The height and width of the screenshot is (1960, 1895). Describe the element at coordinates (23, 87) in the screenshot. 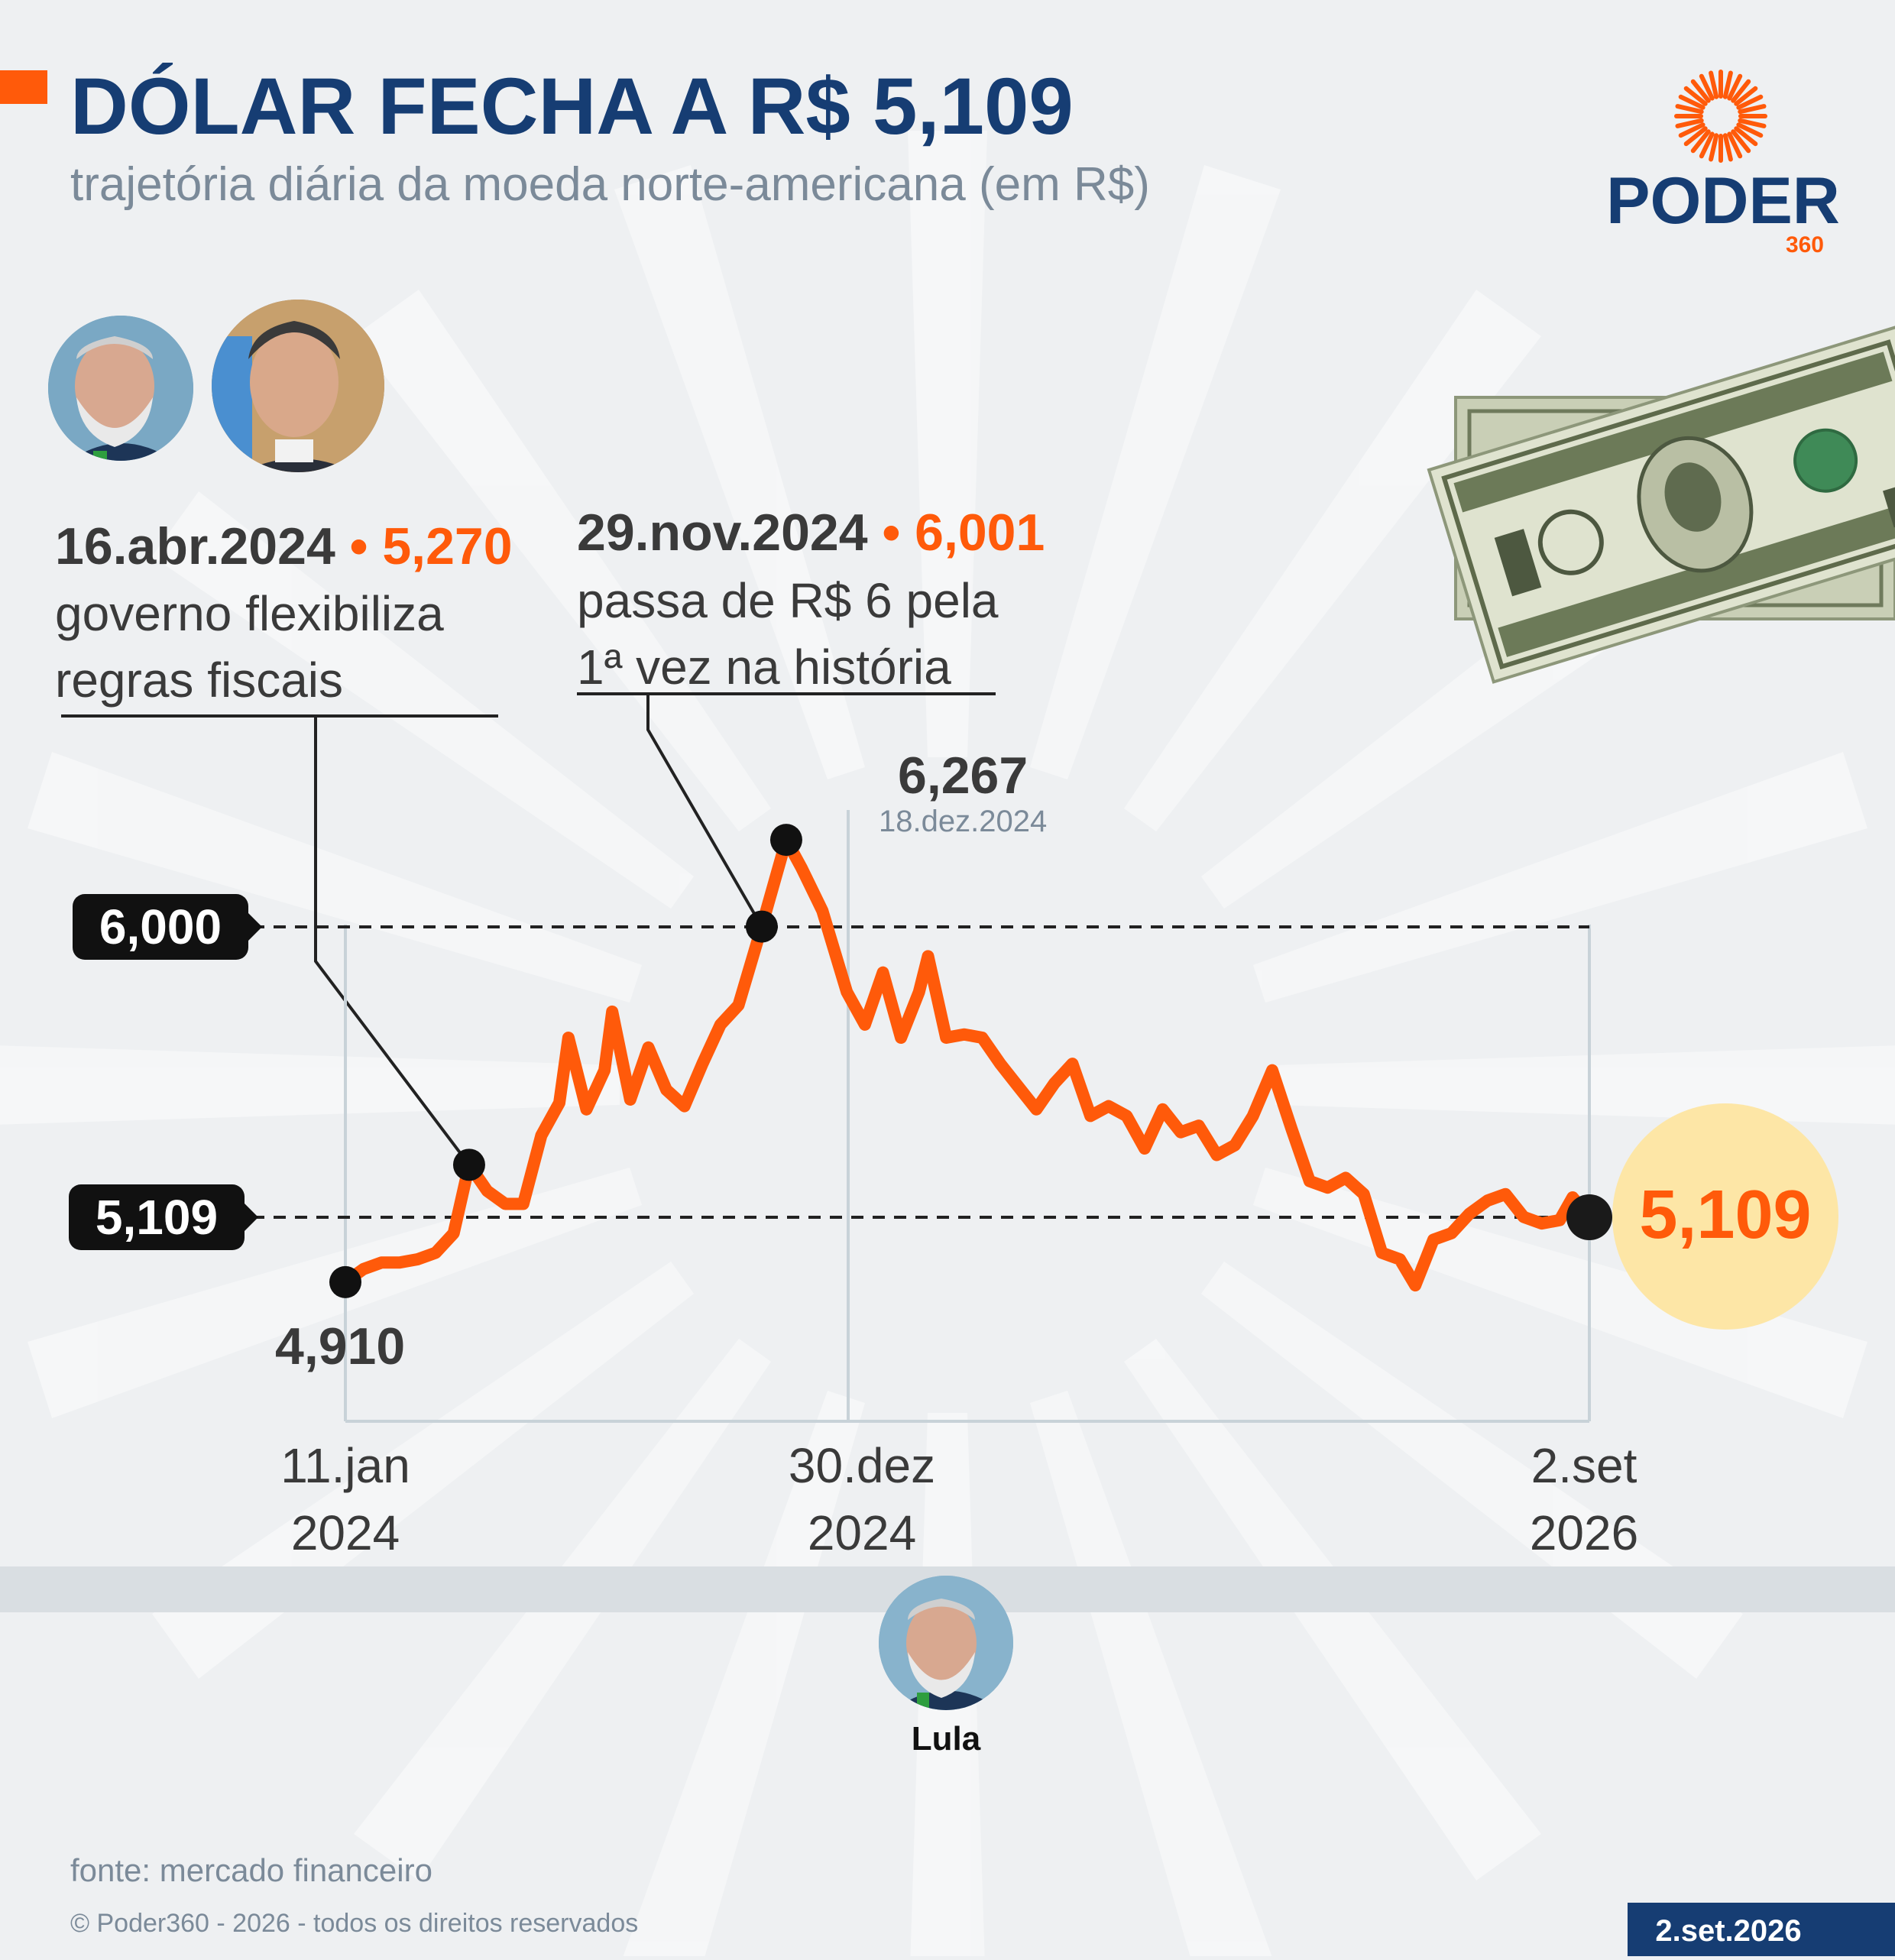

I see `header-accent-bar` at that location.